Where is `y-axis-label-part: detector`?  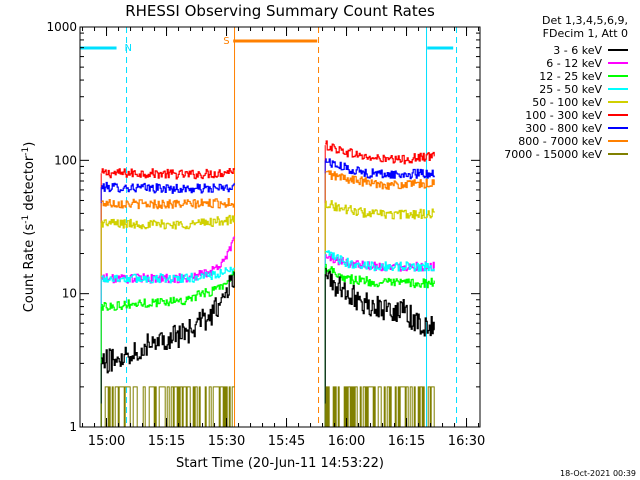
y-axis-label-part: detector is located at coordinates (29, 185).